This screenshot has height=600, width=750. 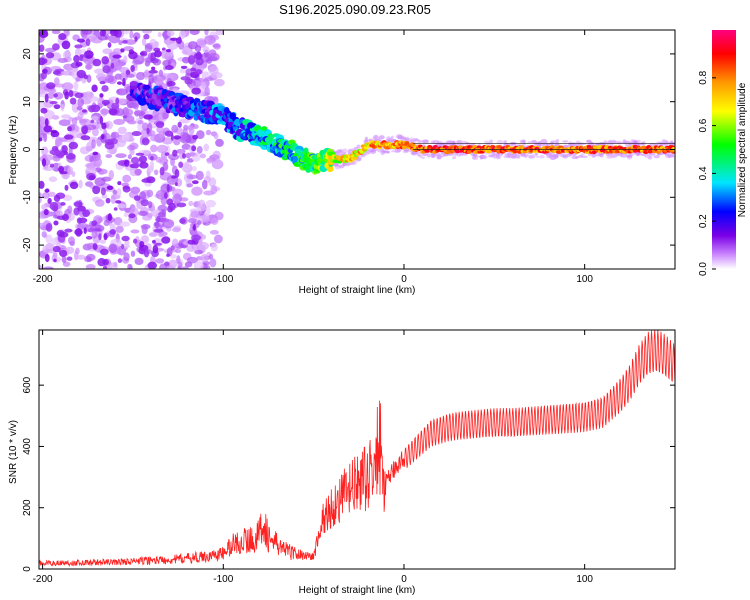 I want to click on snr-ytick-label-2: 400, so click(x=27, y=446).